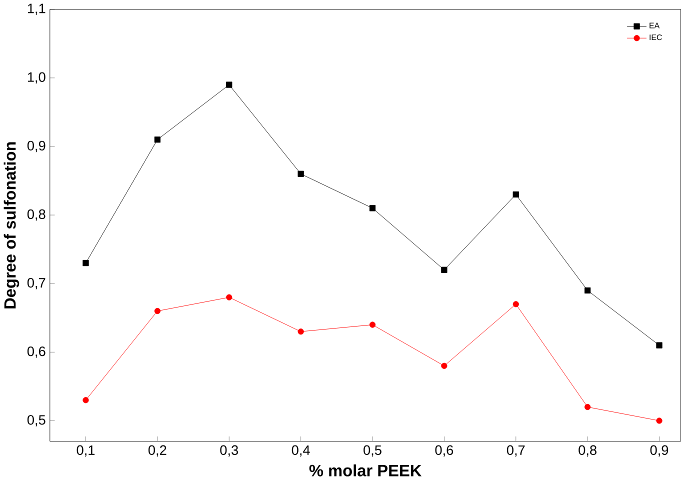 This screenshot has height=480, width=681. What do you see at coordinates (587, 450) in the screenshot?
I see `x-tick-label: 0,8` at bounding box center [587, 450].